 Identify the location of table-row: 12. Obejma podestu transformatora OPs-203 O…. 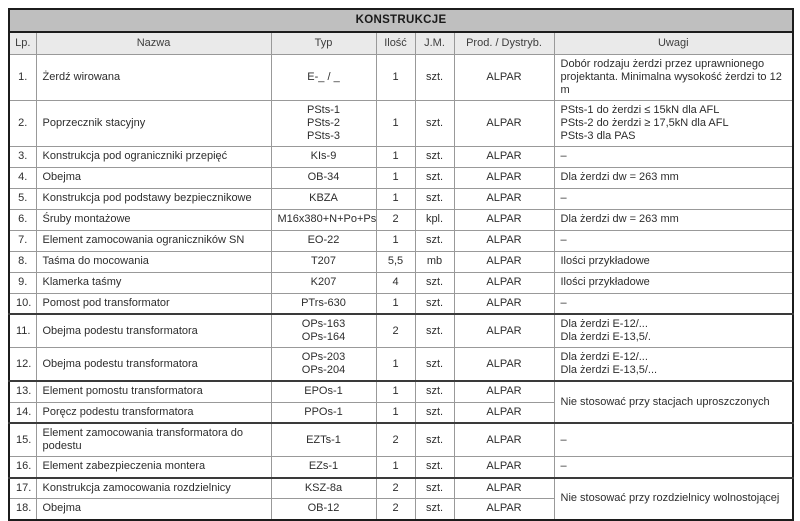
(401, 364).